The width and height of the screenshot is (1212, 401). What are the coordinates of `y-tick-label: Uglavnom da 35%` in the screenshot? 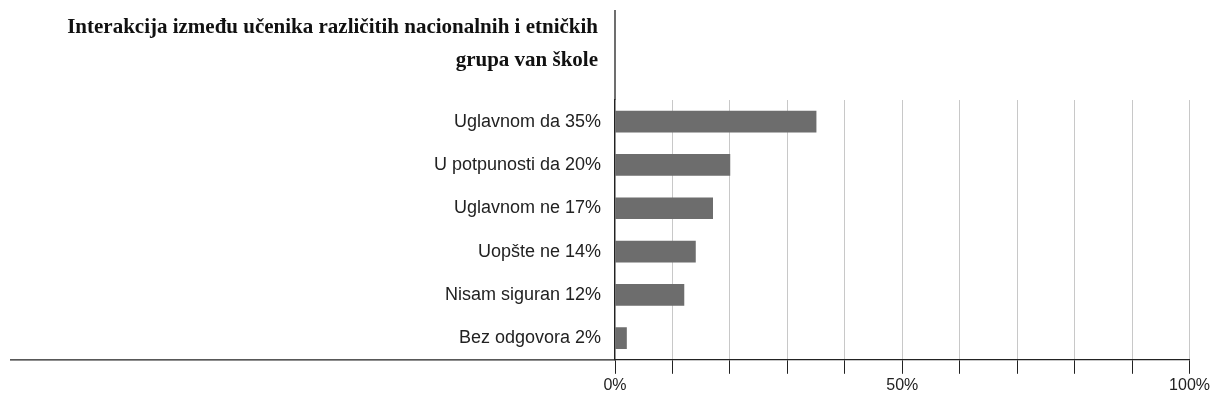 It's located at (527, 120).